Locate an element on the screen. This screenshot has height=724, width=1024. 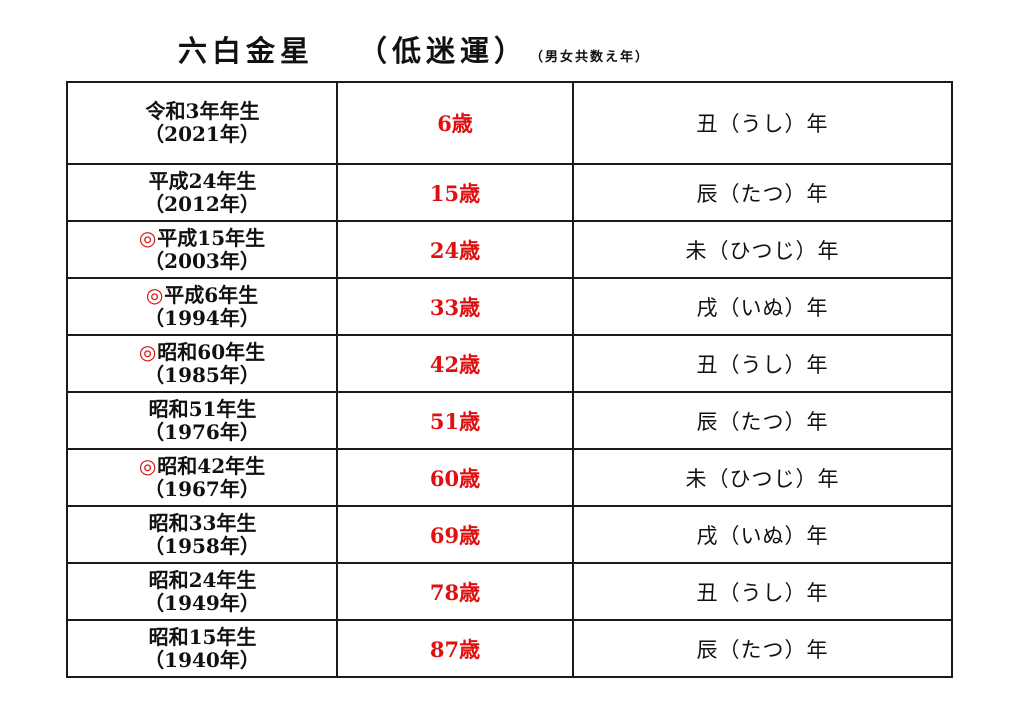
age-value: 51歳 is located at coordinates (455, 421).